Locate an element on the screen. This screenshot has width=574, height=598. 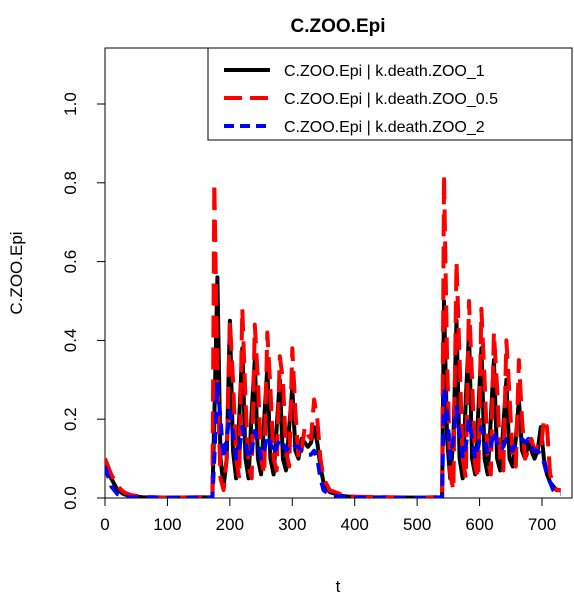
x-tick-label: 700 is located at coordinates (542, 524).